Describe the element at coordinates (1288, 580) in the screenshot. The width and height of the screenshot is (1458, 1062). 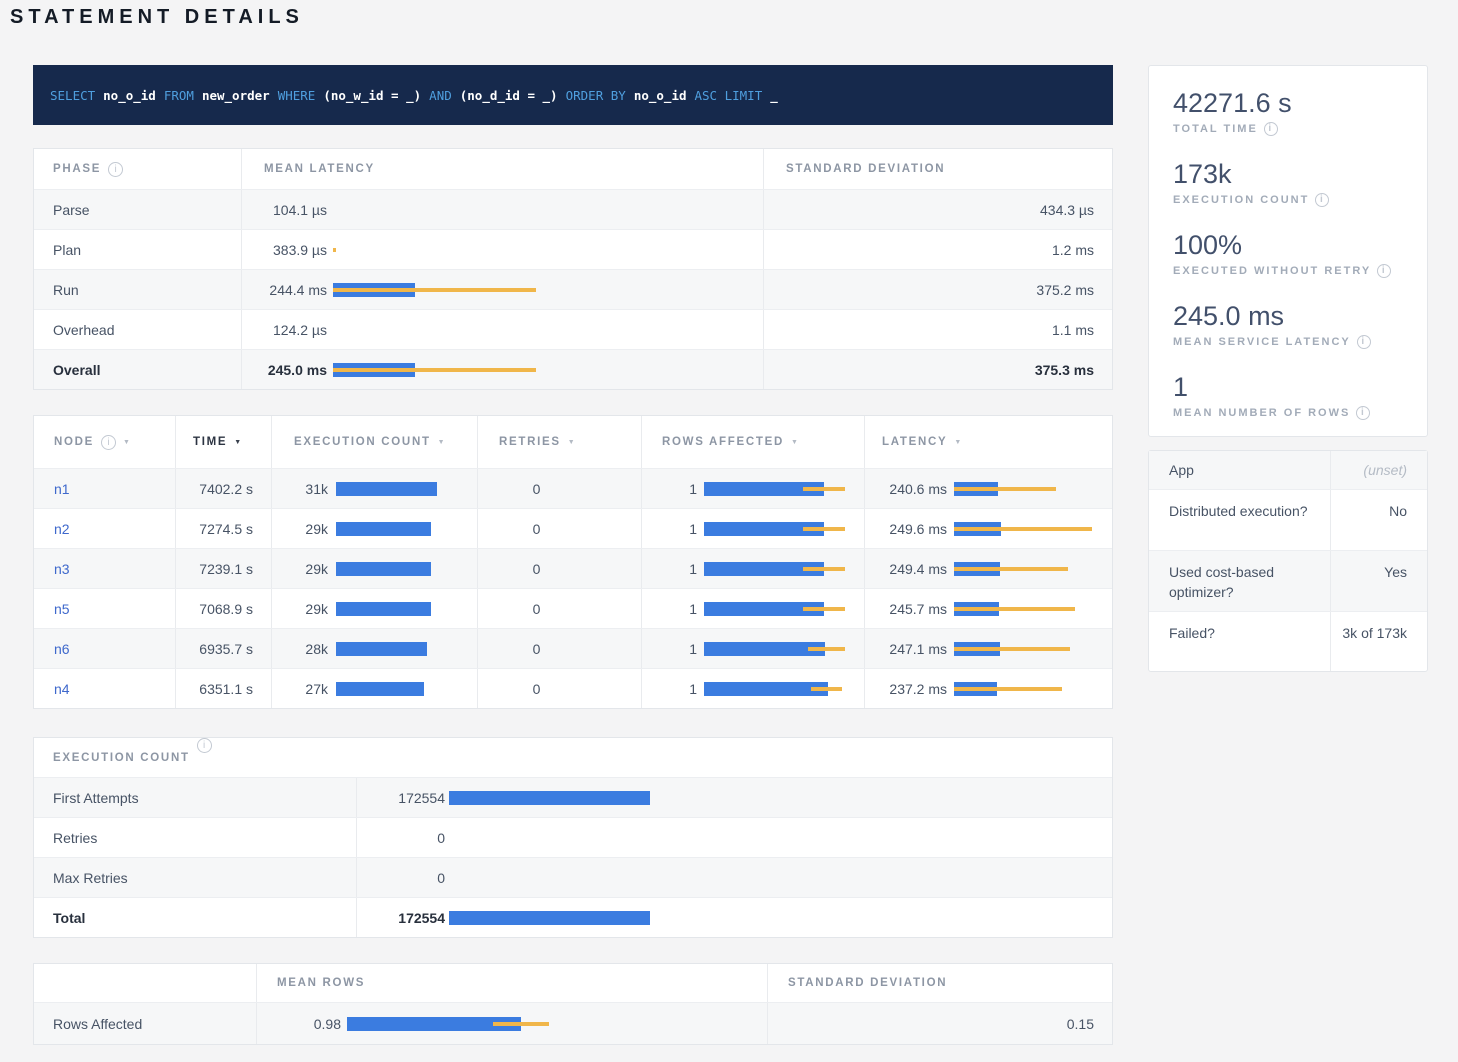
I see `prop-row-cost-based-optimizer: Used cost-based optimizer? Yes` at that location.